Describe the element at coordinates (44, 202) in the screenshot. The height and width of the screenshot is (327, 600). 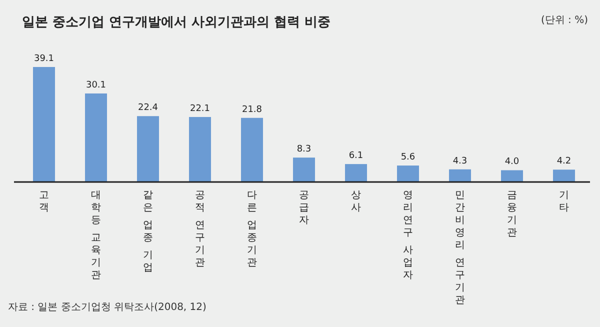
I see `x-tick-label: 고객` at that location.